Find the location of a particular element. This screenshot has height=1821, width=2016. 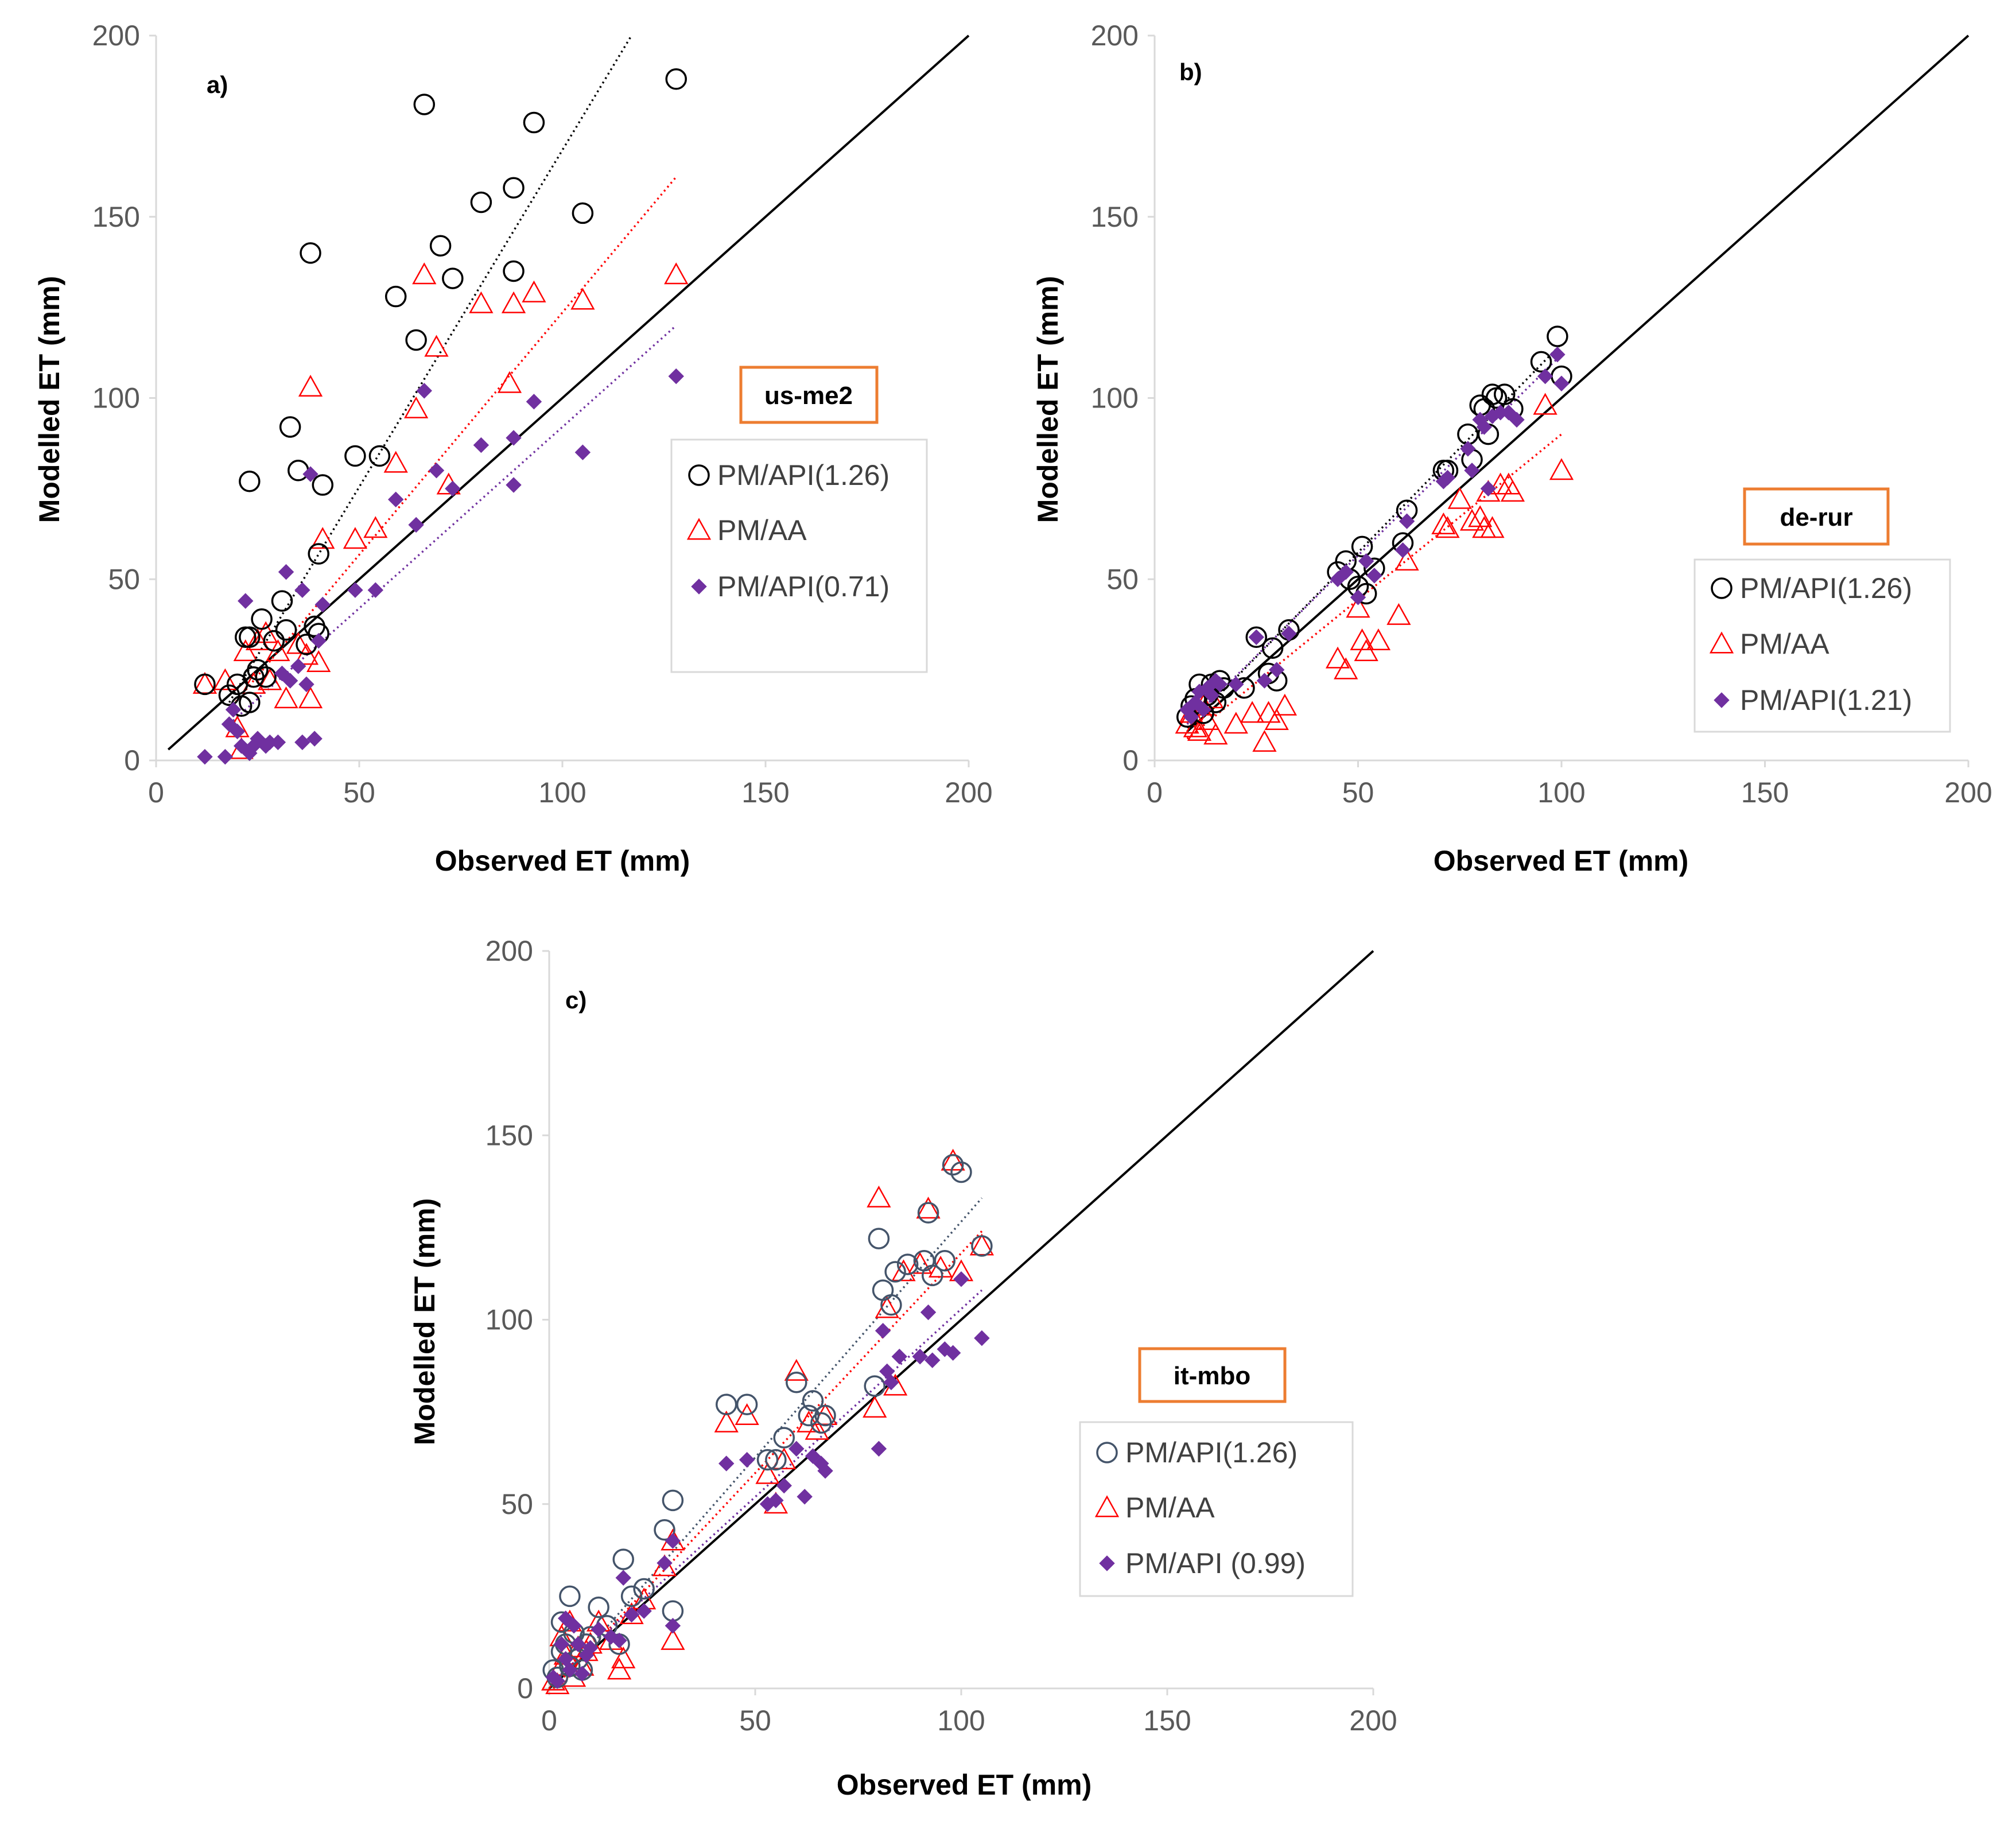

legend-item-c-2: PM/API (0.99) is located at coordinates (1202, 1563).